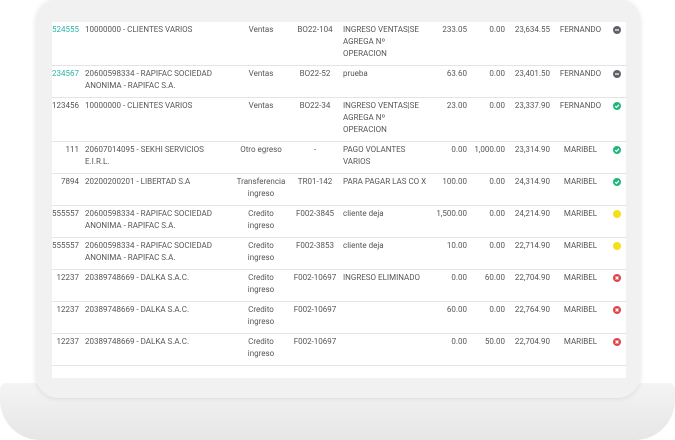  What do you see at coordinates (450, 119) in the screenshot?
I see `cell-debit: 23.00` at bounding box center [450, 119].